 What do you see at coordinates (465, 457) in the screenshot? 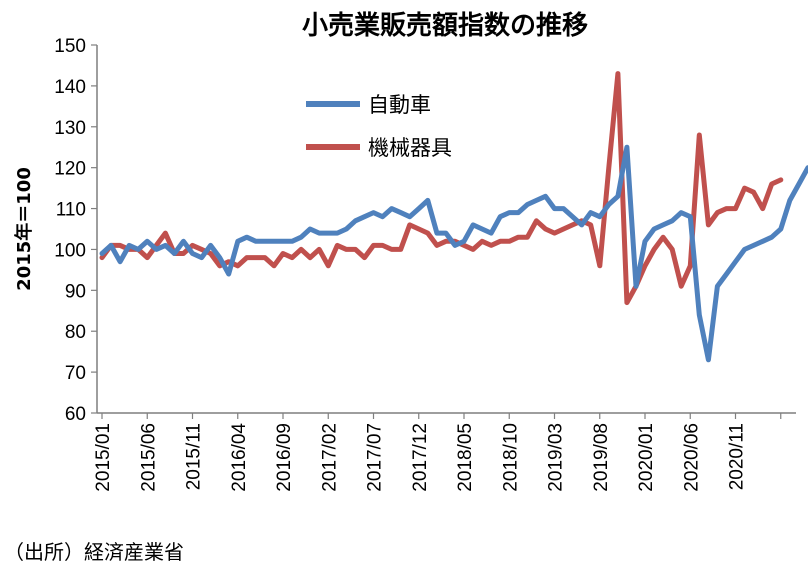
I see `x-tick-label: 2018/05` at bounding box center [465, 457].